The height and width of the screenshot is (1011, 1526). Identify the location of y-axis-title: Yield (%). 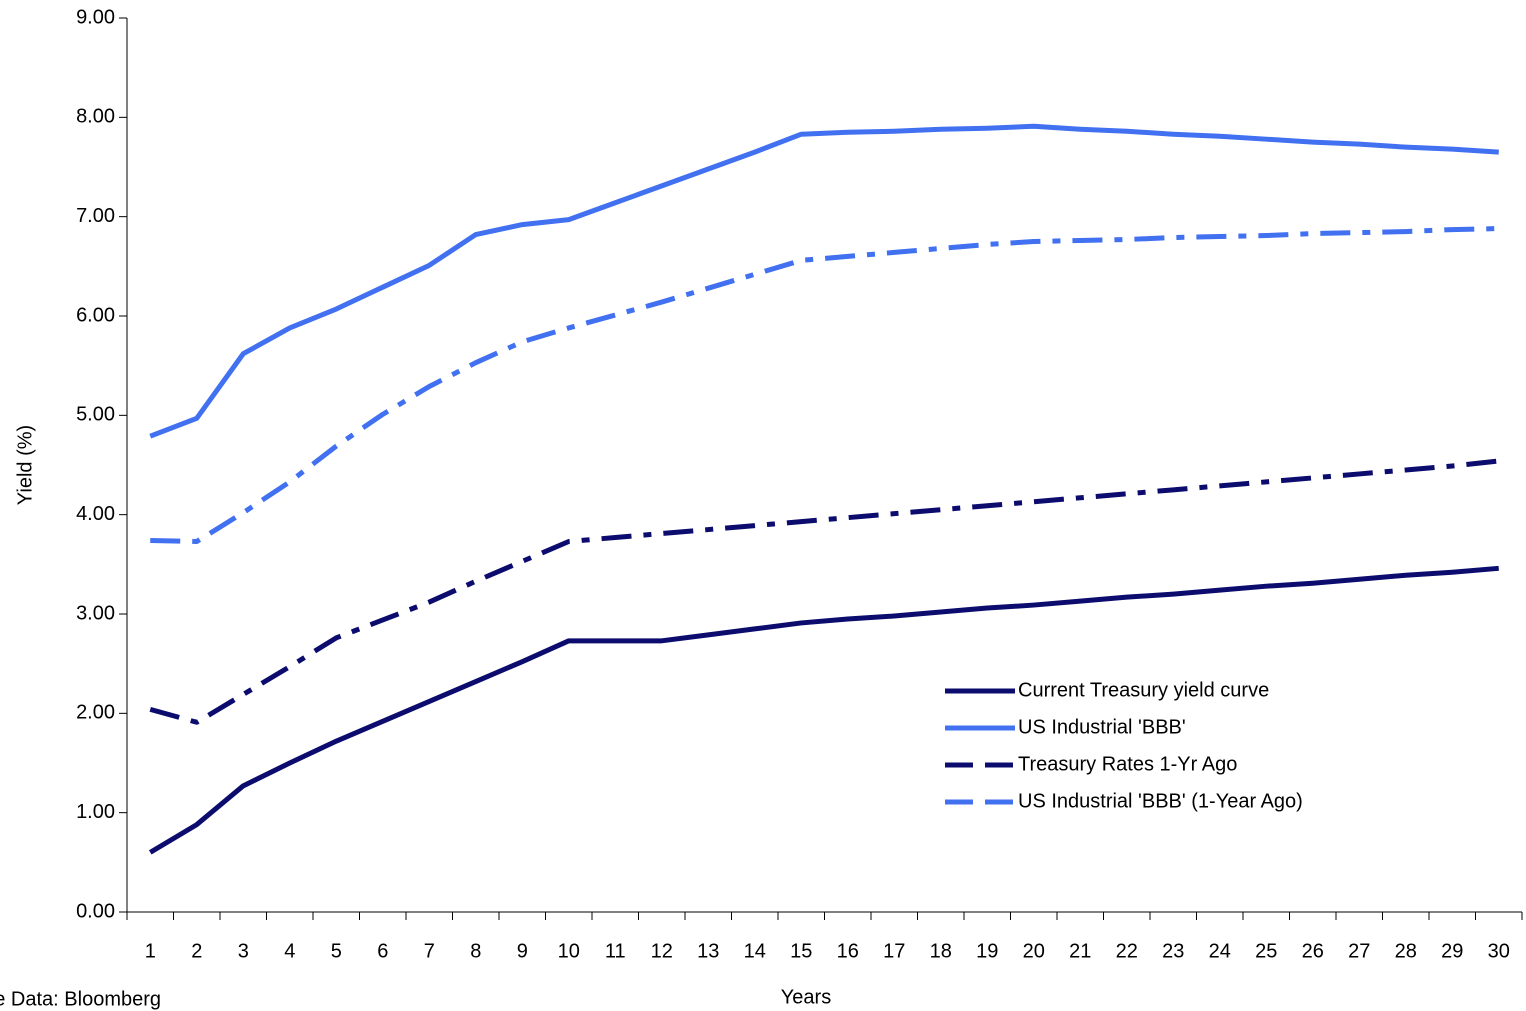
(25, 465).